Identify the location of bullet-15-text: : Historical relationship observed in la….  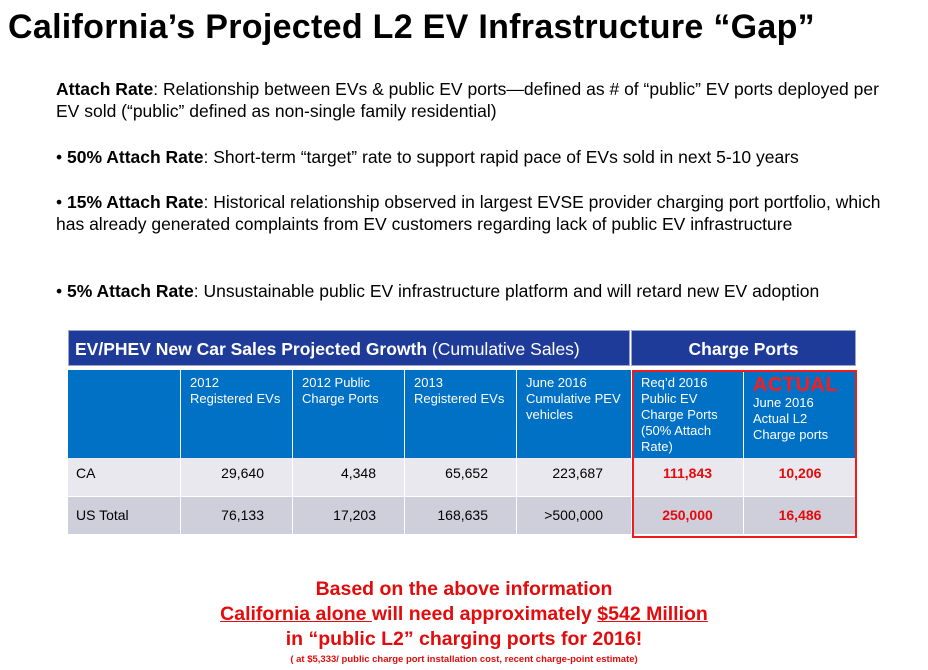
(468, 213).